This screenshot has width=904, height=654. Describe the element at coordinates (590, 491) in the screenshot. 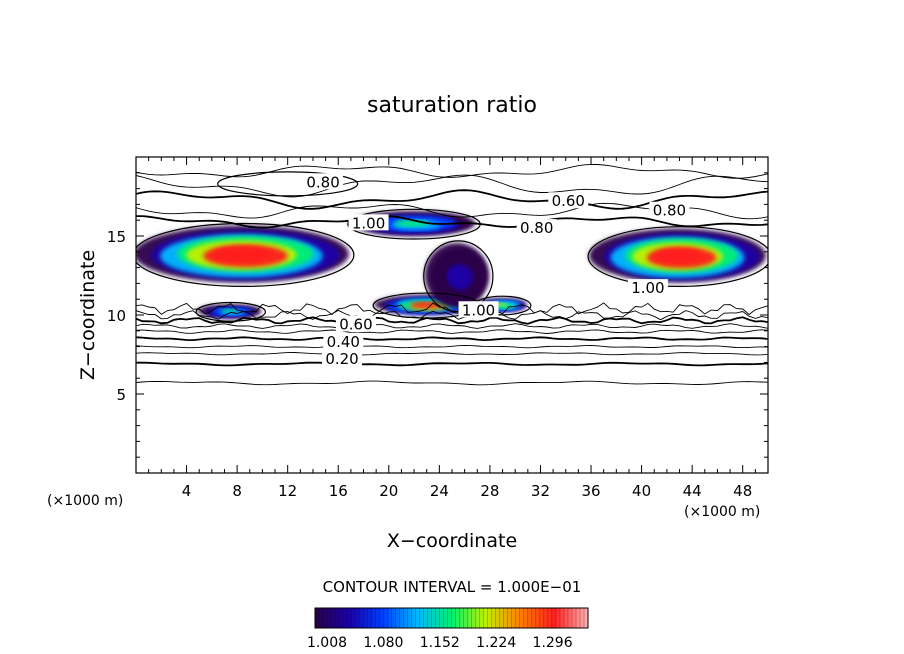

I see `x-tick-label: 36` at that location.